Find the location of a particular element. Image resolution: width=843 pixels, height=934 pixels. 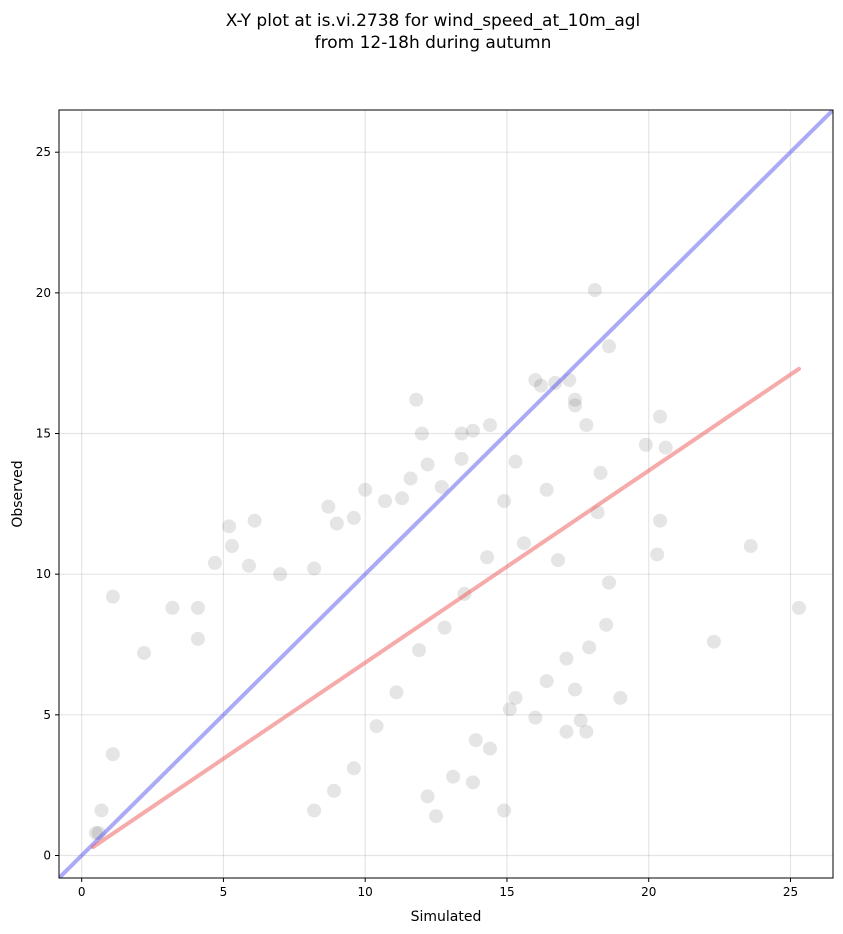

y-tick-label: 20 is located at coordinates (43, 293).